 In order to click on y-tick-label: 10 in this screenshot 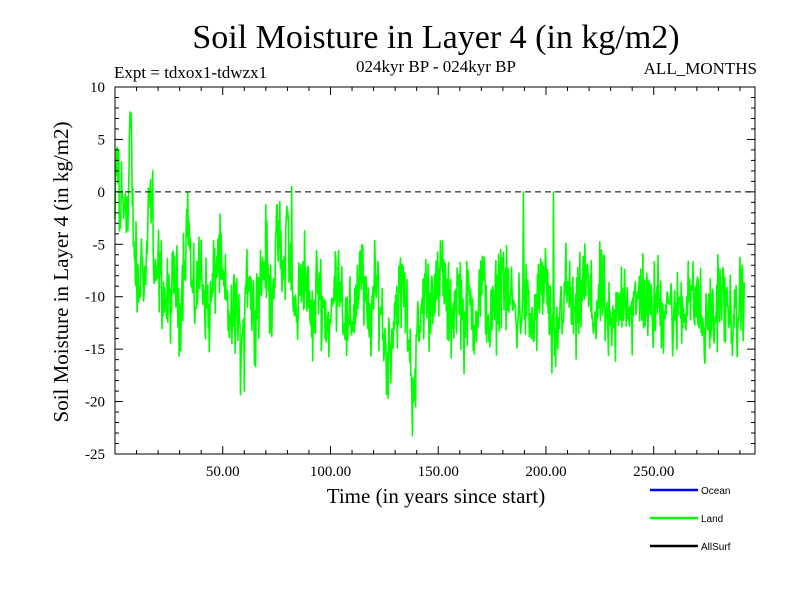, I will do `click(97, 88)`.